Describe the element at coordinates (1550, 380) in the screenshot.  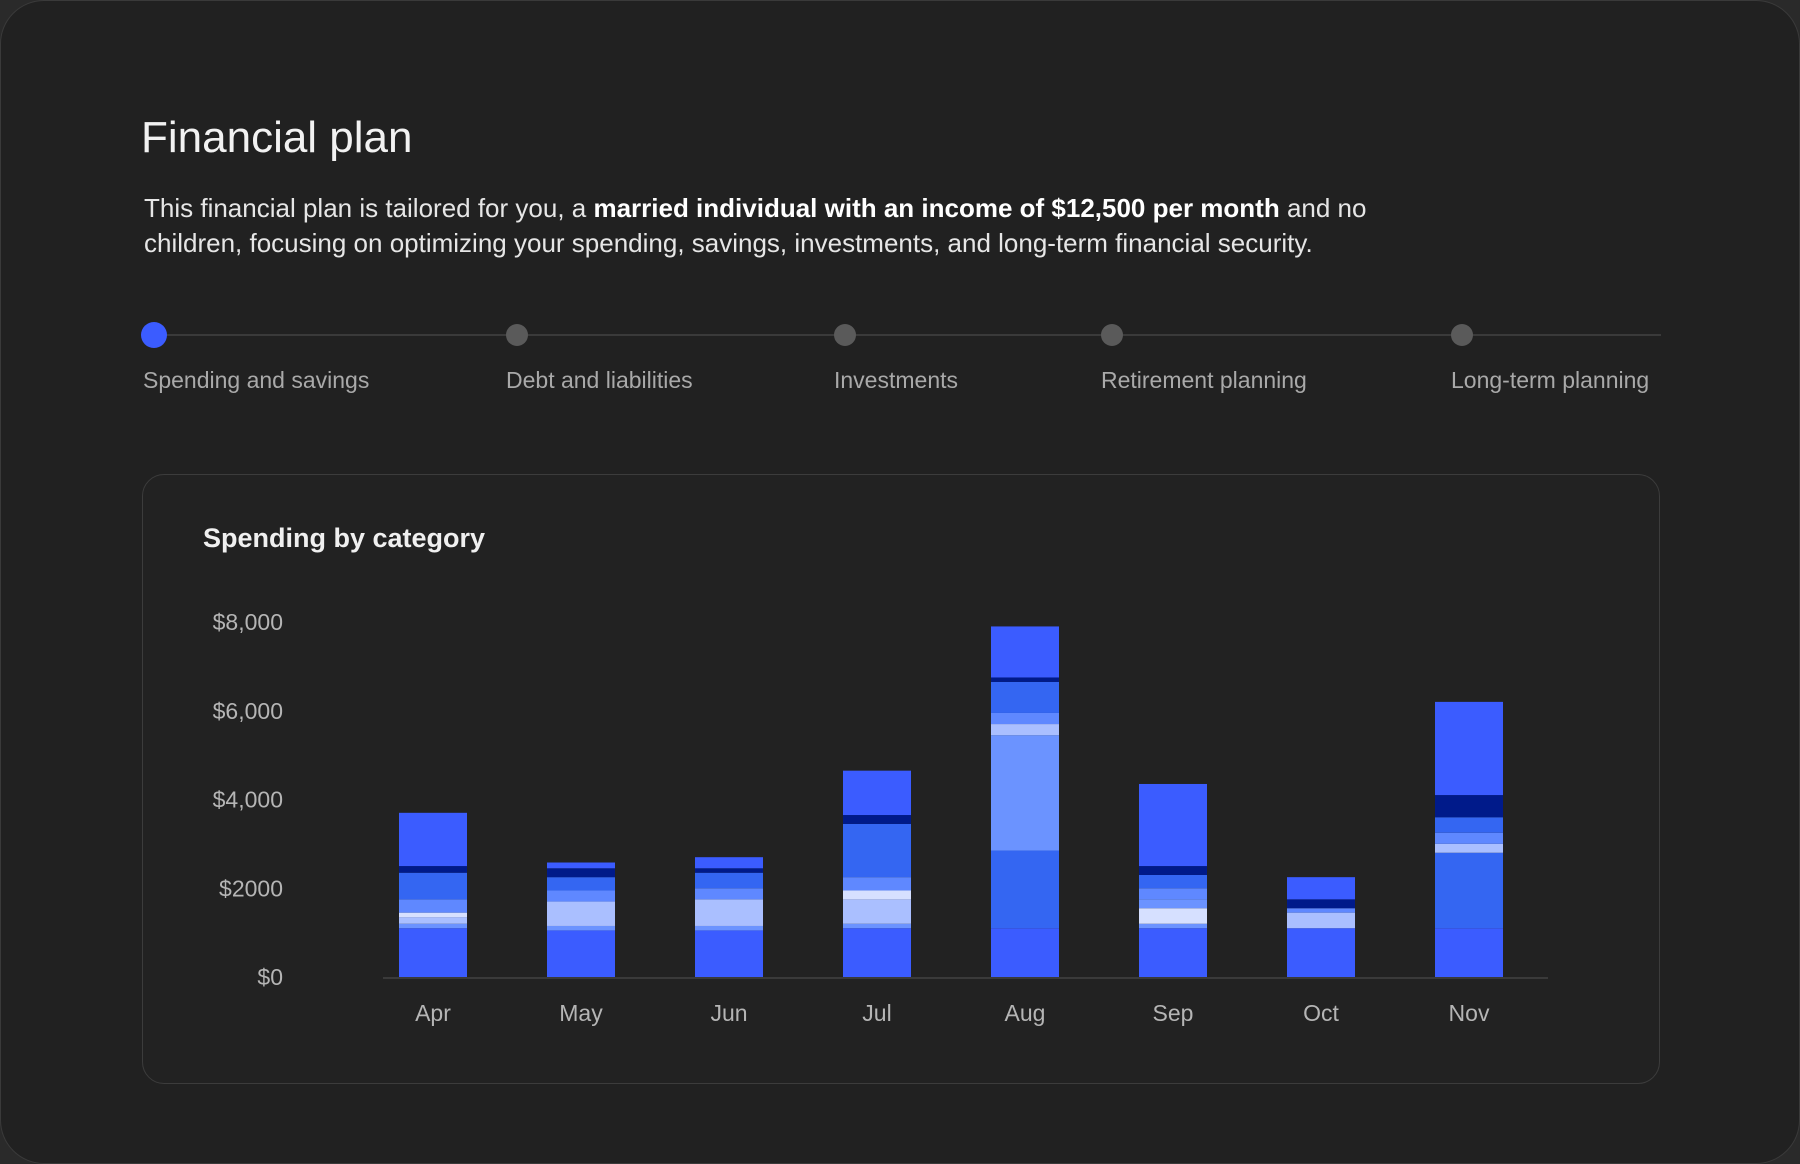
I see `step-label: Long-term planning` at that location.